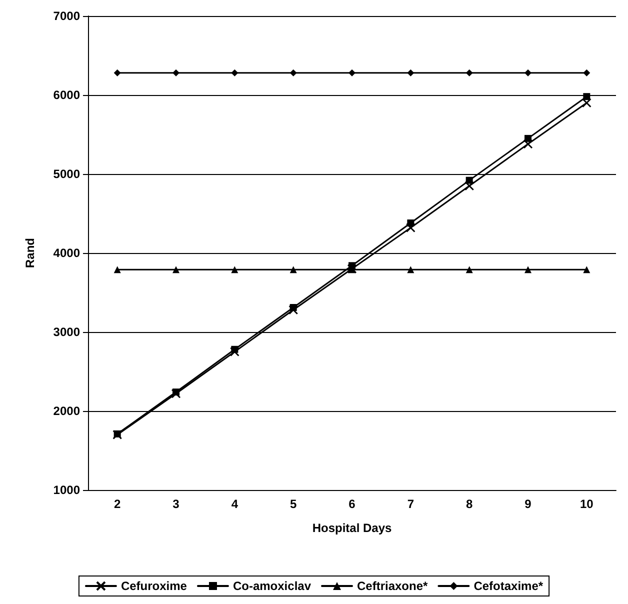  Describe the element at coordinates (272, 586) in the screenshot. I see `legend-label: Co-amoxiclav` at that location.